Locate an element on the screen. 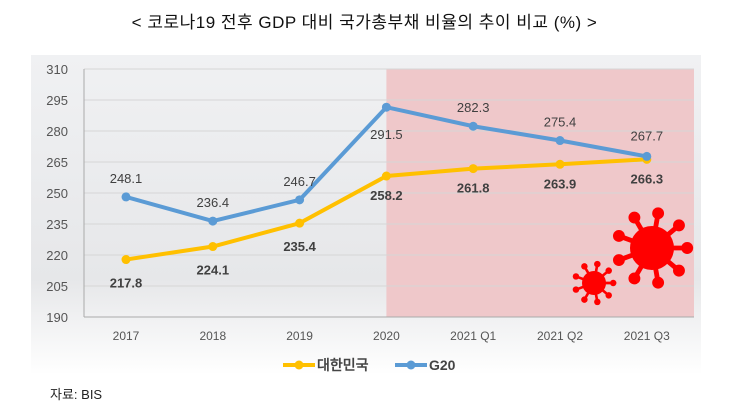 The width and height of the screenshot is (729, 410). data-label: 263.9 is located at coordinates (560, 183).